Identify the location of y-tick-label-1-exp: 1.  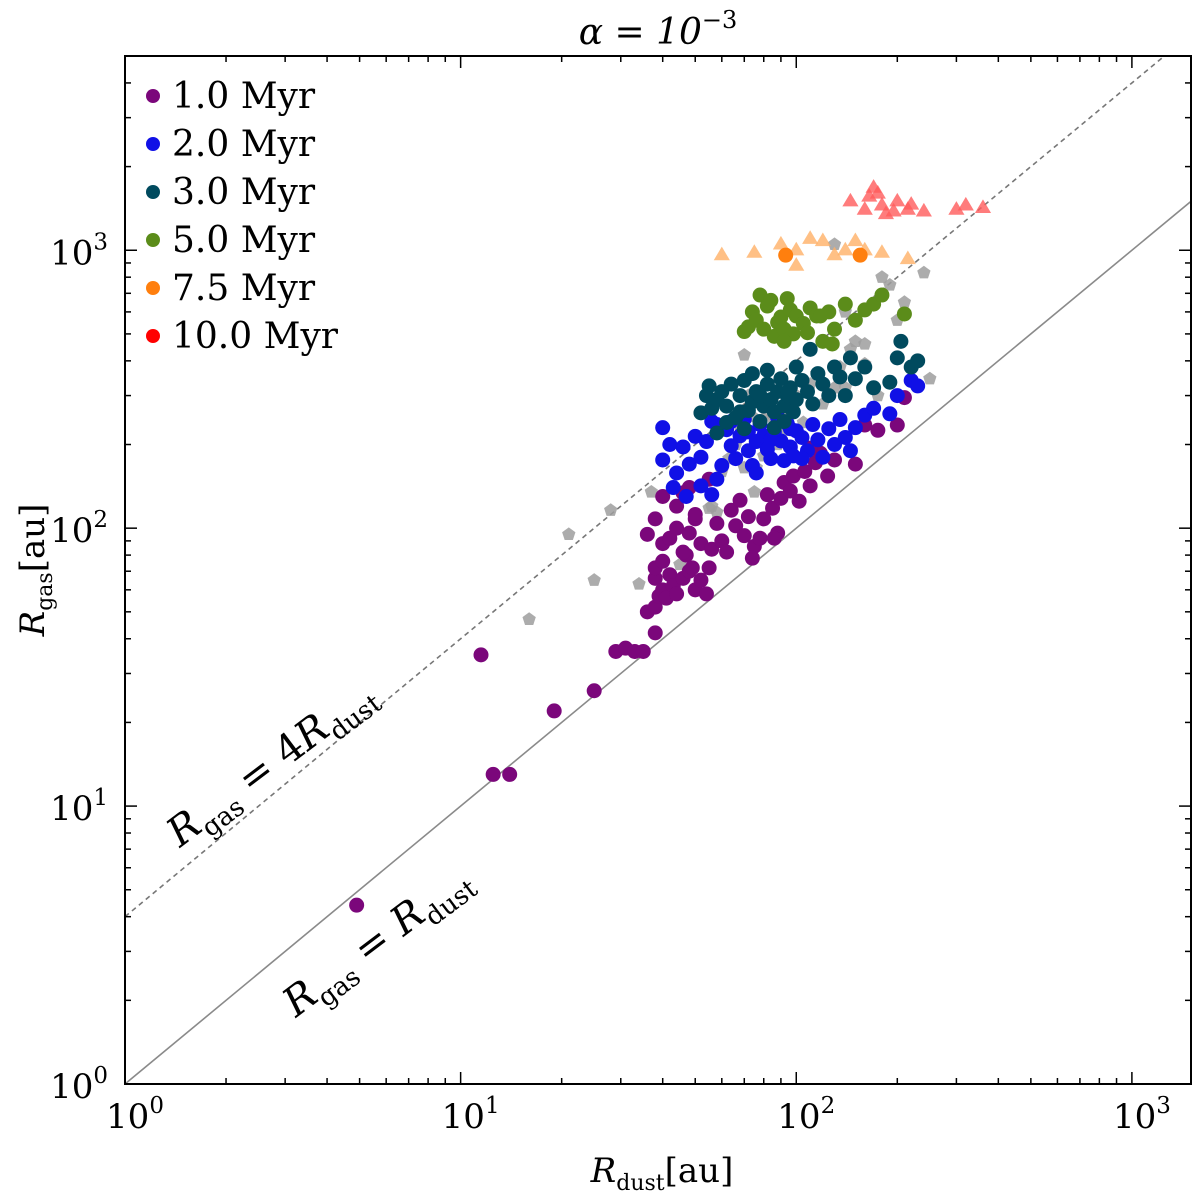
(100, 798).